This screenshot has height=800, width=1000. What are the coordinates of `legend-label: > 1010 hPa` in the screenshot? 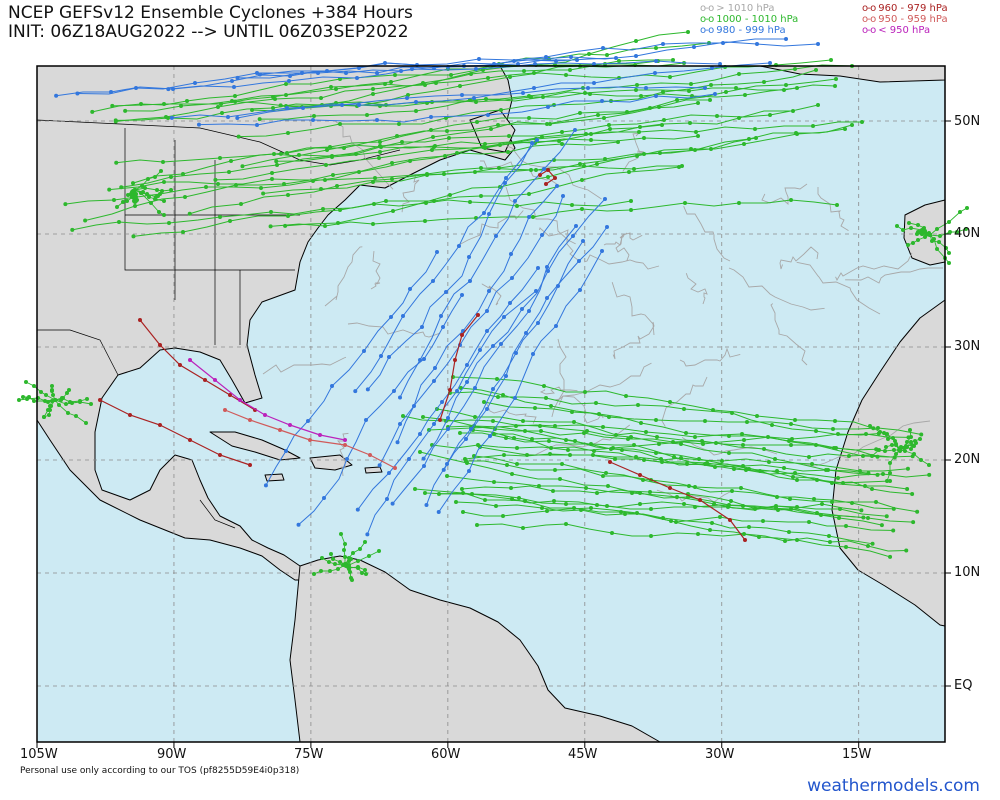 It's located at (745, 8).